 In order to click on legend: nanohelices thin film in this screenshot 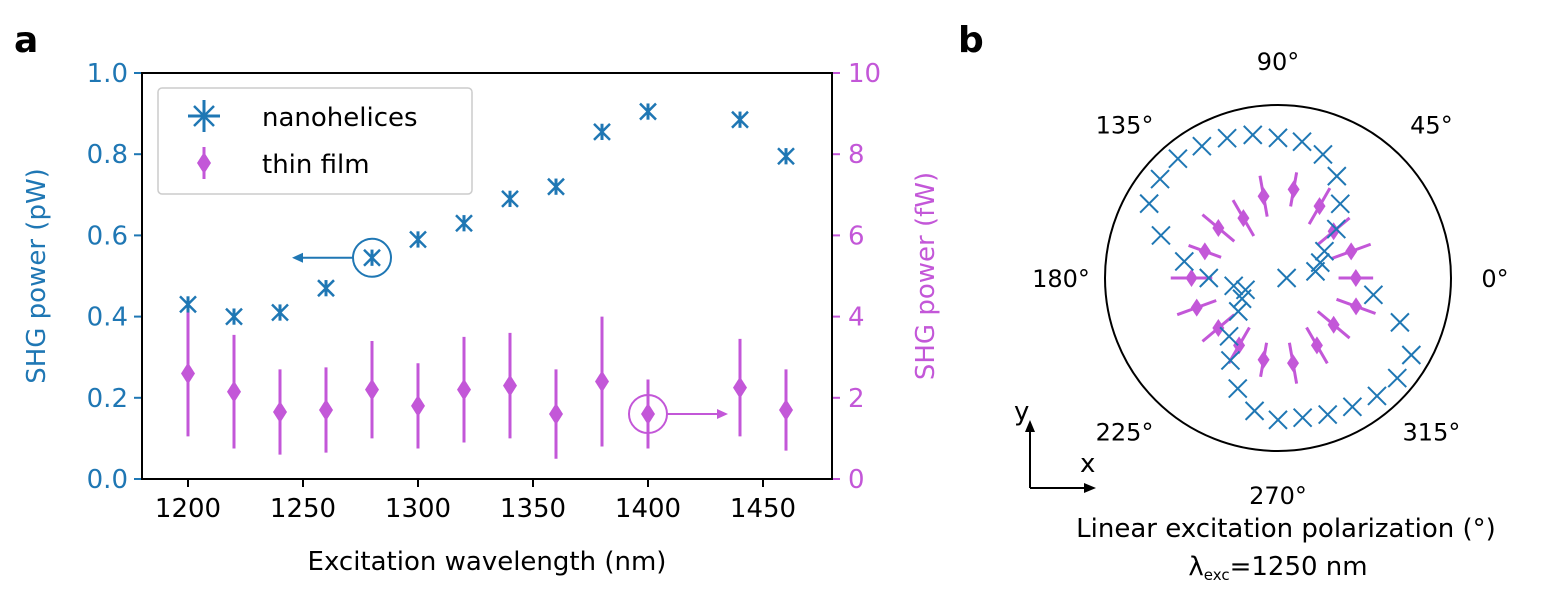, I will do `click(315, 141)`.